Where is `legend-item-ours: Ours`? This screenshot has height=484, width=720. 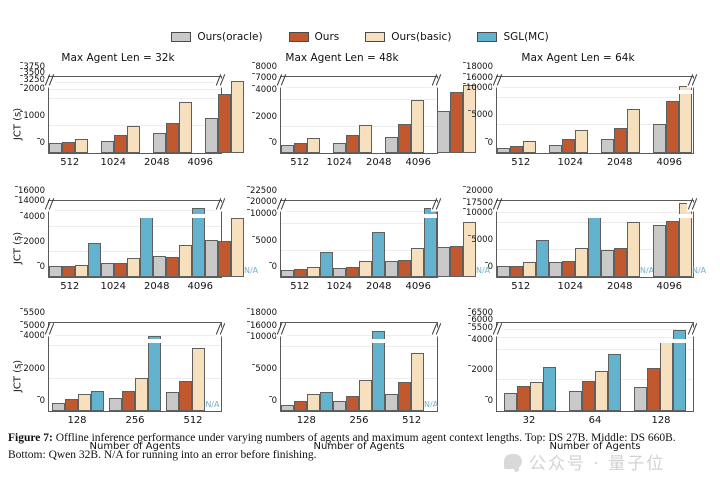 legend-item-ours: Ours is located at coordinates (314, 37).